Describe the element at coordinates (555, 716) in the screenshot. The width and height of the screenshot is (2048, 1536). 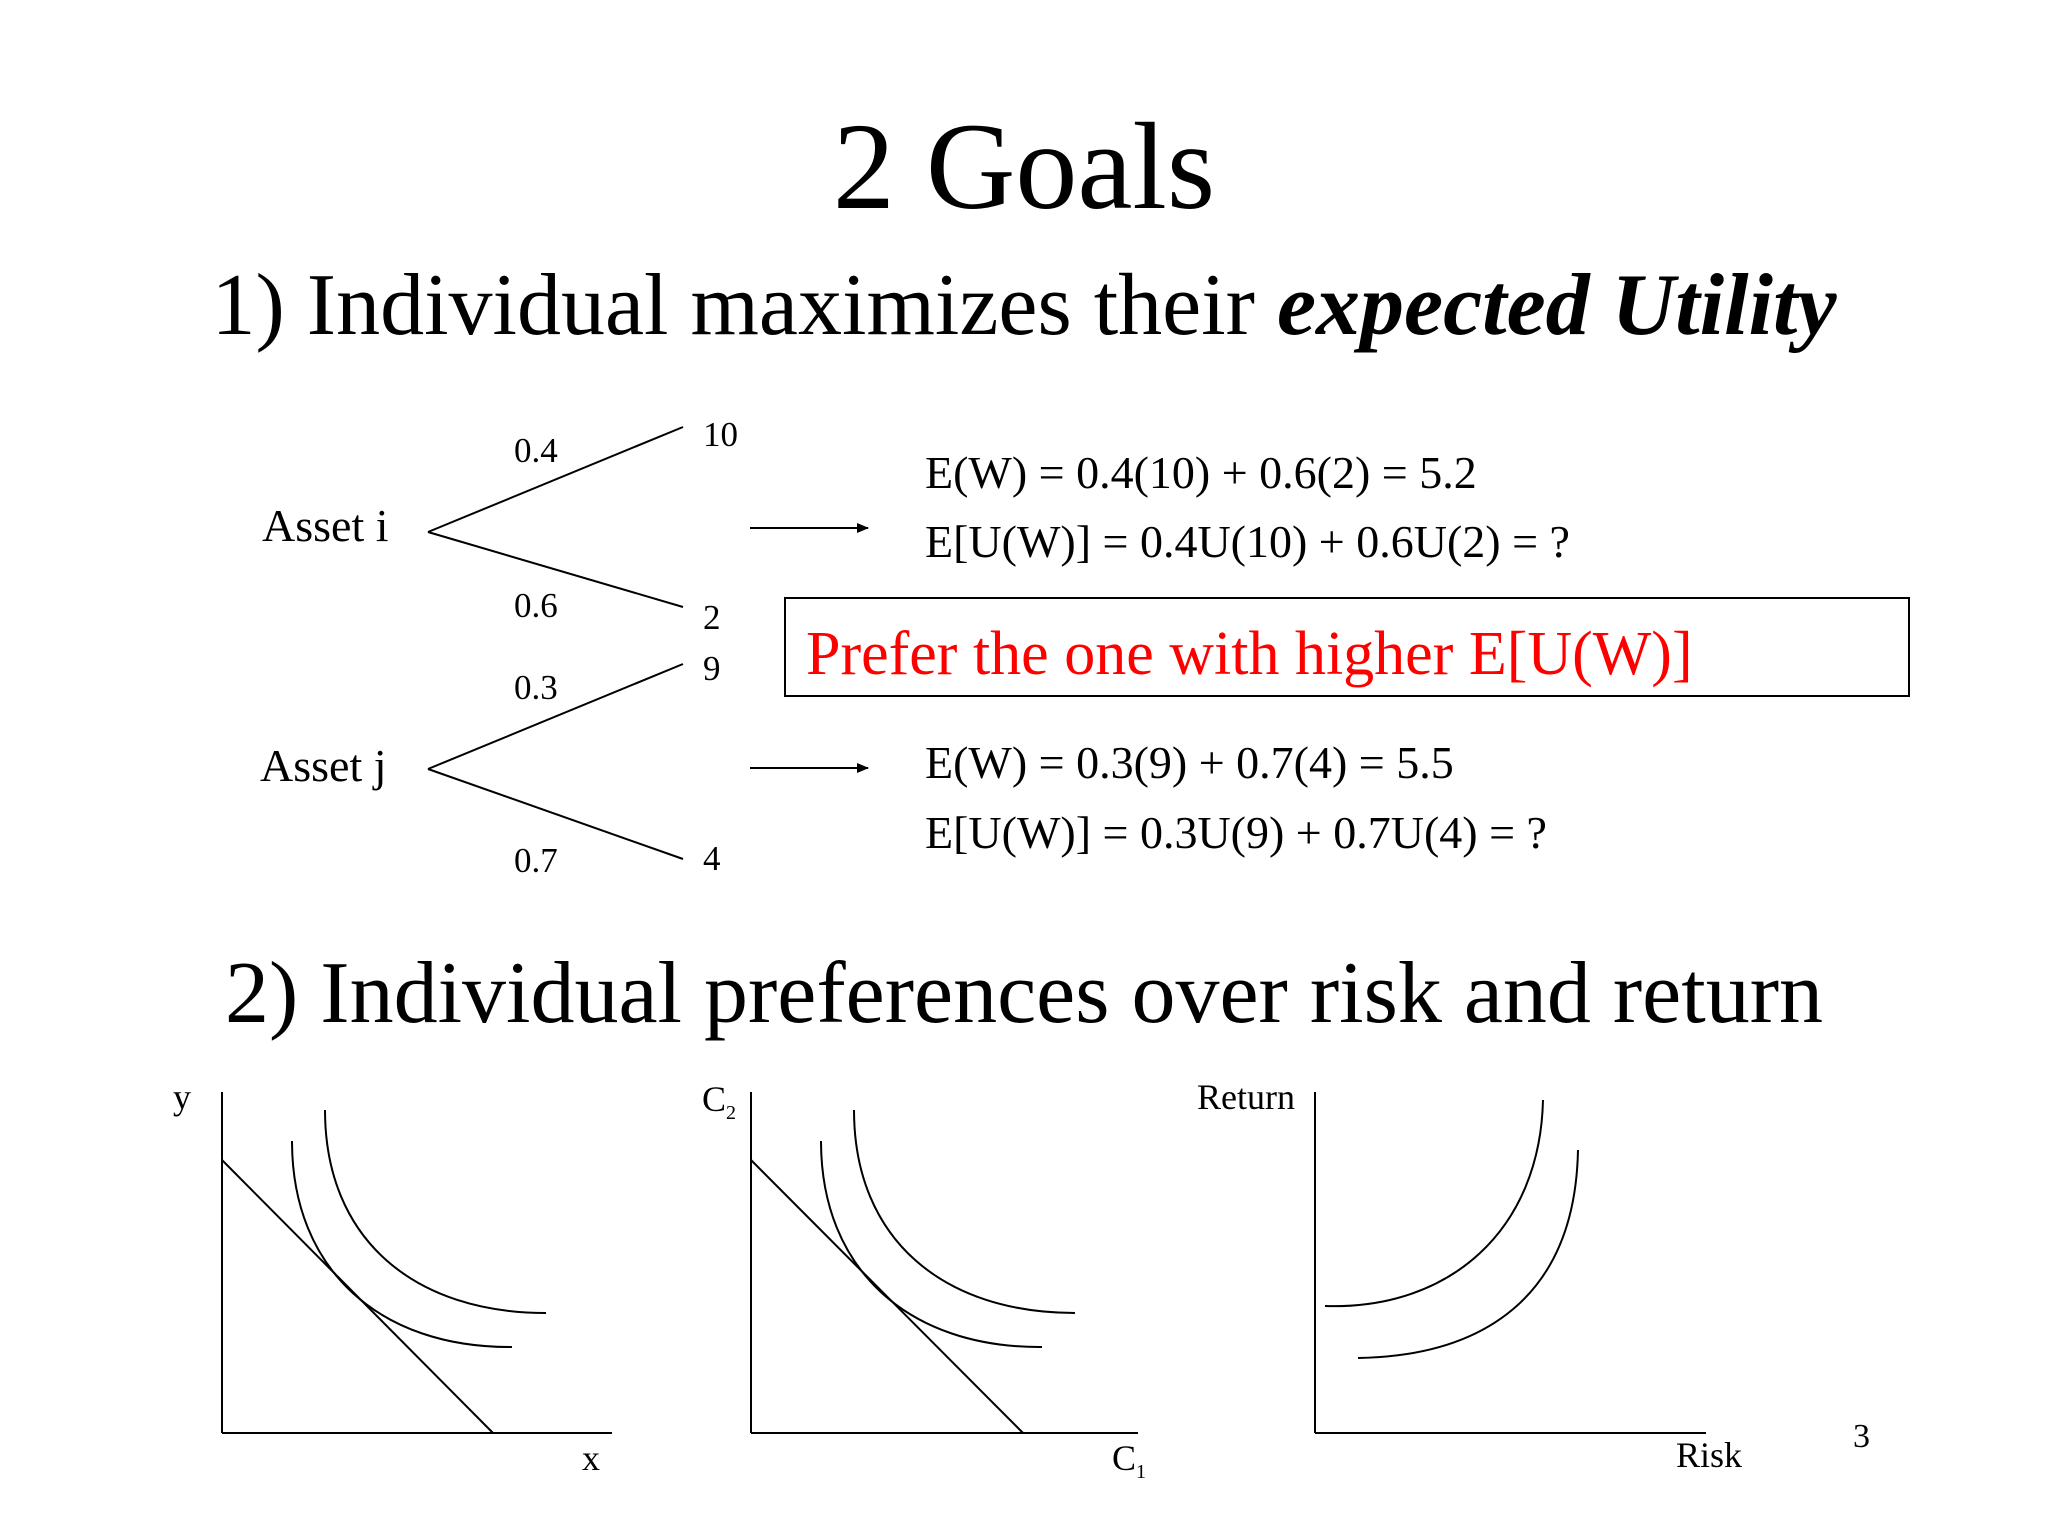
I see `asset-j-upper-branch` at that location.